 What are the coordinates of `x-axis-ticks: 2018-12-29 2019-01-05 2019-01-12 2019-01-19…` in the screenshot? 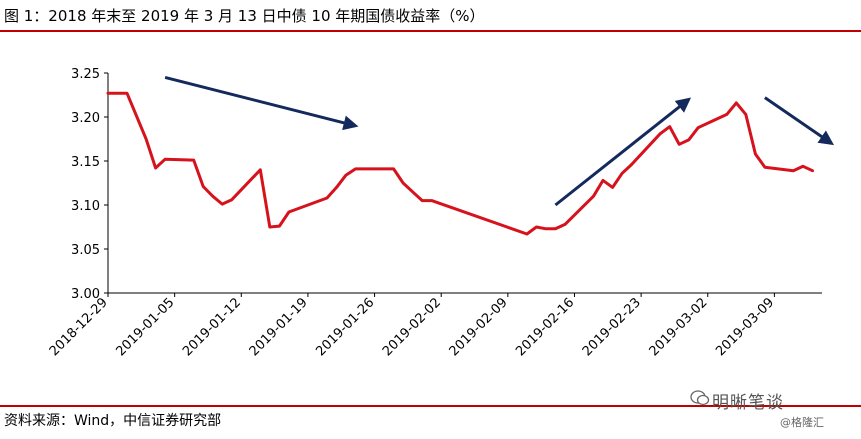 It's located at (412, 326).